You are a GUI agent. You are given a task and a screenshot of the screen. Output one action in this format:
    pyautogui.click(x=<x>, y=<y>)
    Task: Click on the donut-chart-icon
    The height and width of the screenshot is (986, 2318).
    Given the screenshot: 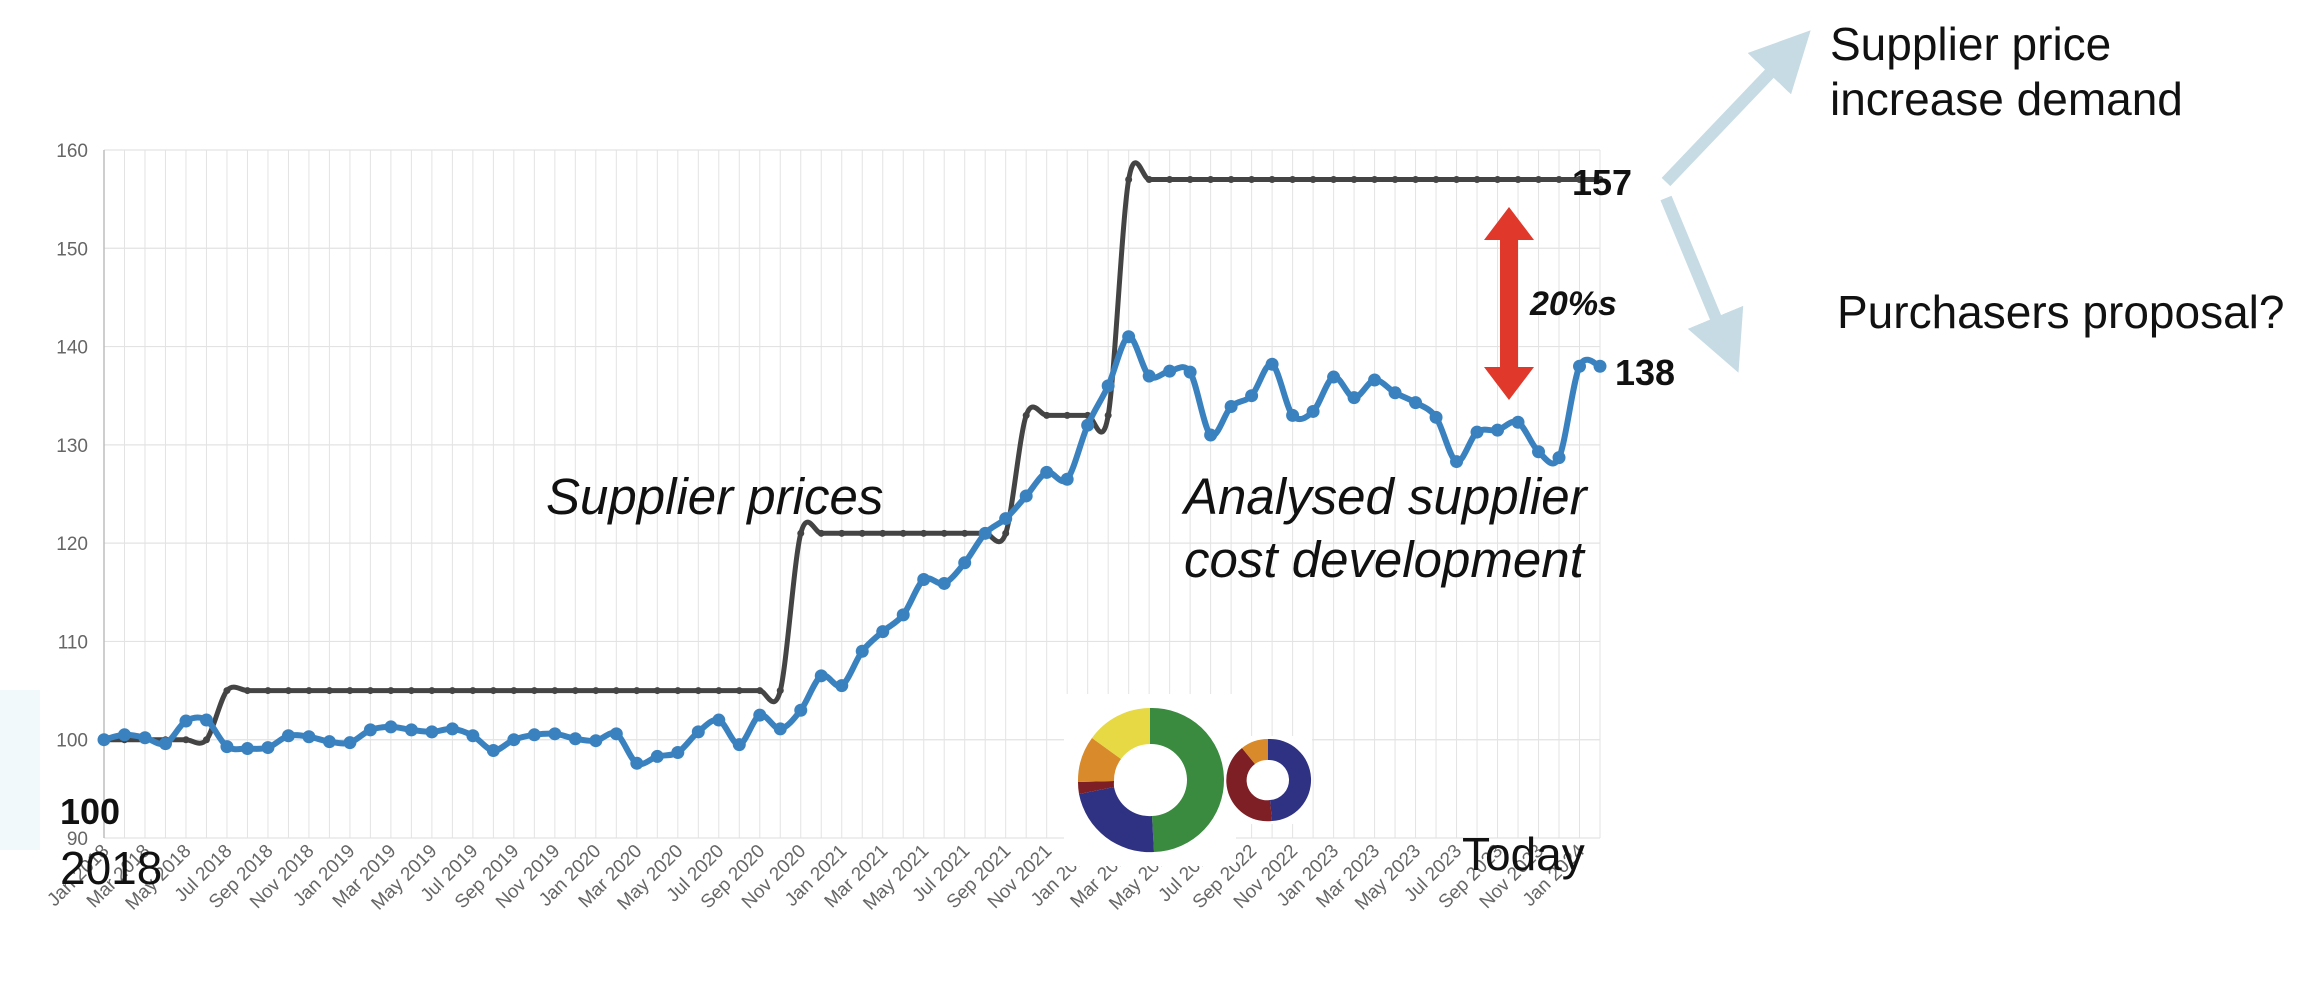 What is the action you would take?
    pyautogui.click(x=1150, y=780)
    